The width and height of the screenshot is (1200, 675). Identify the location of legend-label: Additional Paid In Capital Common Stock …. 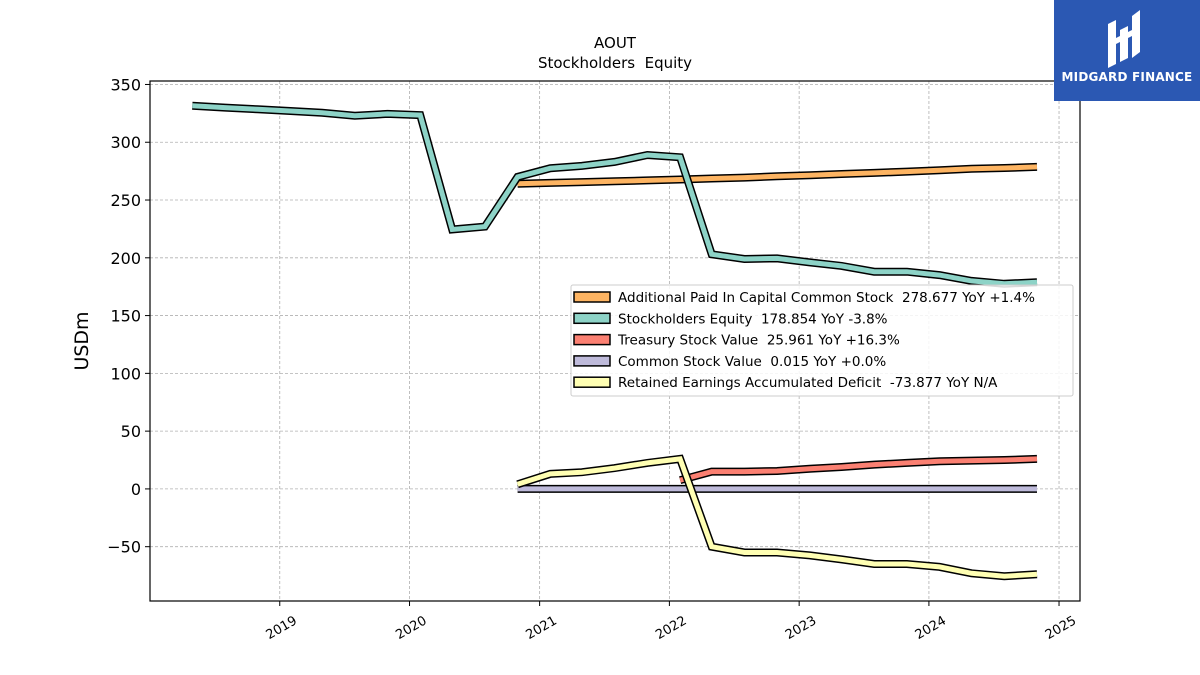
(826, 298).